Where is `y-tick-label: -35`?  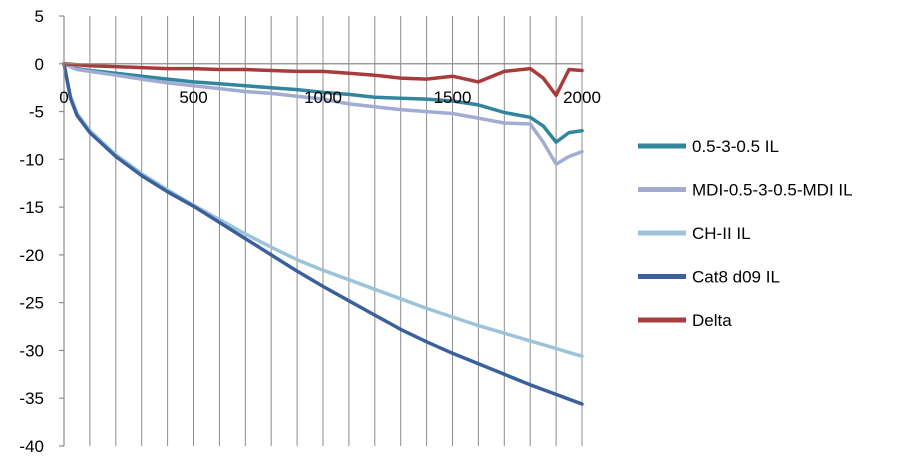 y-tick-label: -35 is located at coordinates (31, 398).